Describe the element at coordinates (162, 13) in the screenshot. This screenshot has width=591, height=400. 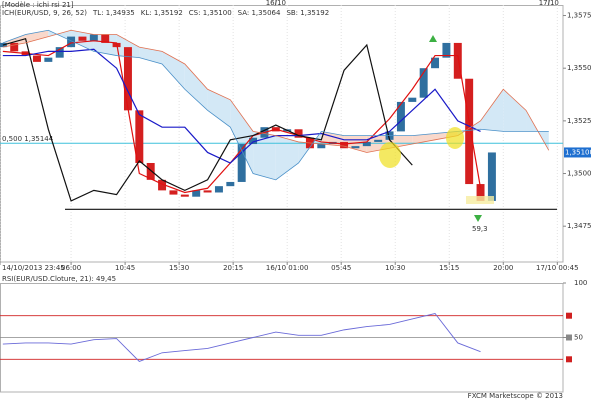
I see `legend-entry: KL: 1,35192` at that location.